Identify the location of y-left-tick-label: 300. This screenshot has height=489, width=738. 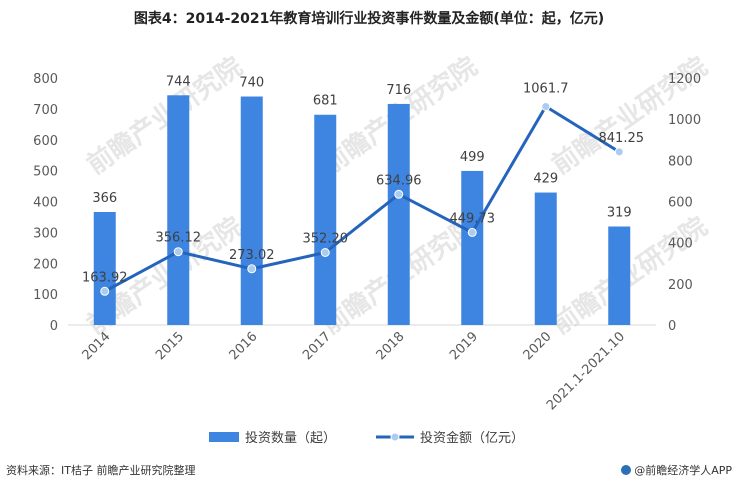
(45, 233).